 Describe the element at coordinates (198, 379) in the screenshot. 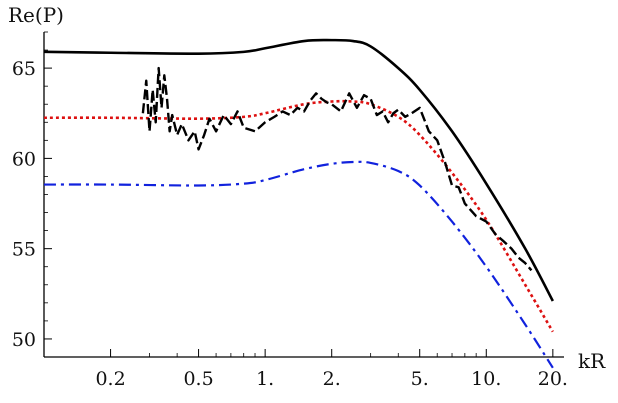

I see `x-tick-label: 0.5` at that location.